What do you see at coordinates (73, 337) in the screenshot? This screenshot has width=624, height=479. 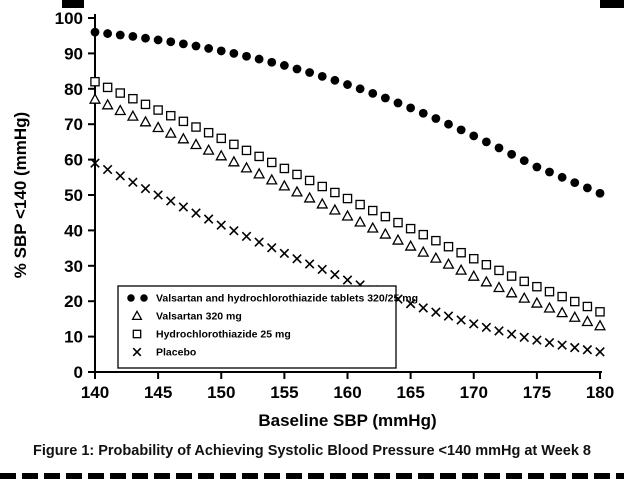 I see `y-tick-label: 10` at bounding box center [73, 337].